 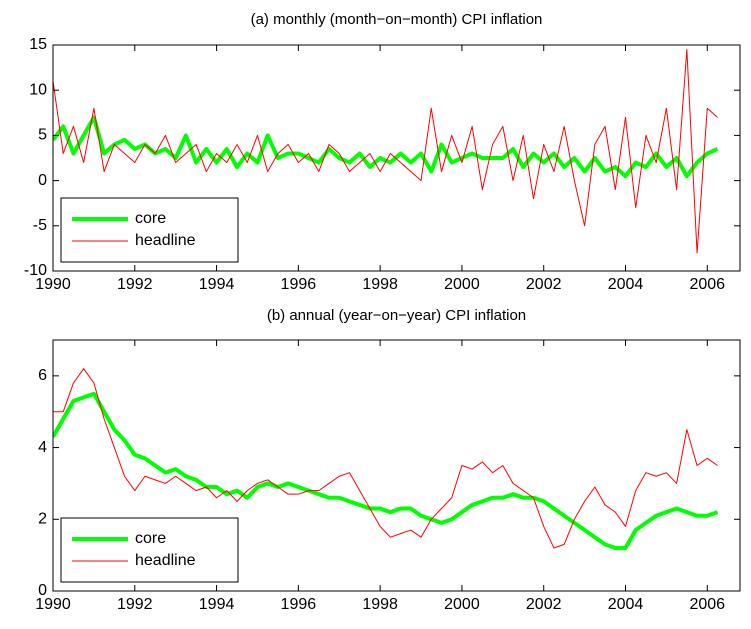 I want to click on y-tick-label: 15, so click(x=38, y=44).